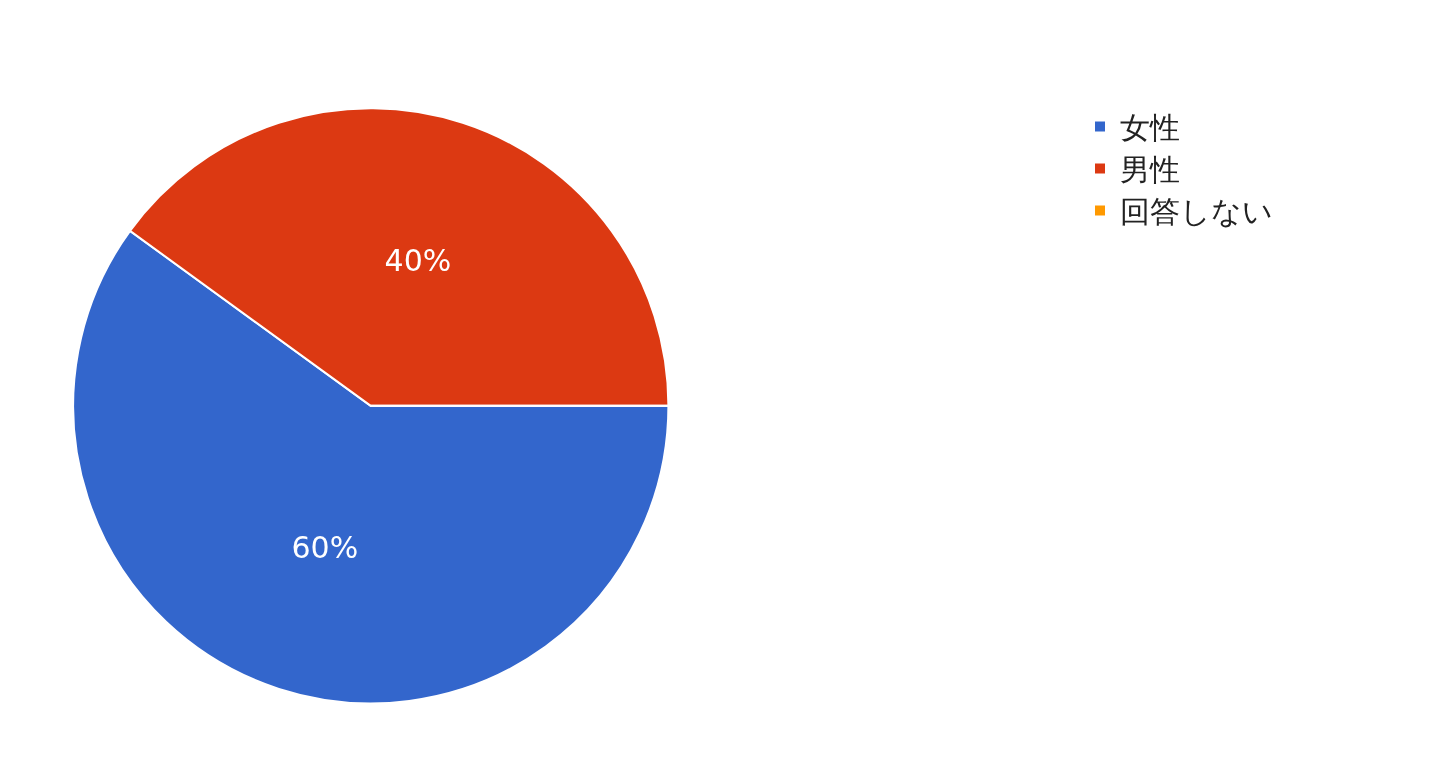 The image size is (1440, 773). I want to click on data-label: 40%, so click(418, 261).